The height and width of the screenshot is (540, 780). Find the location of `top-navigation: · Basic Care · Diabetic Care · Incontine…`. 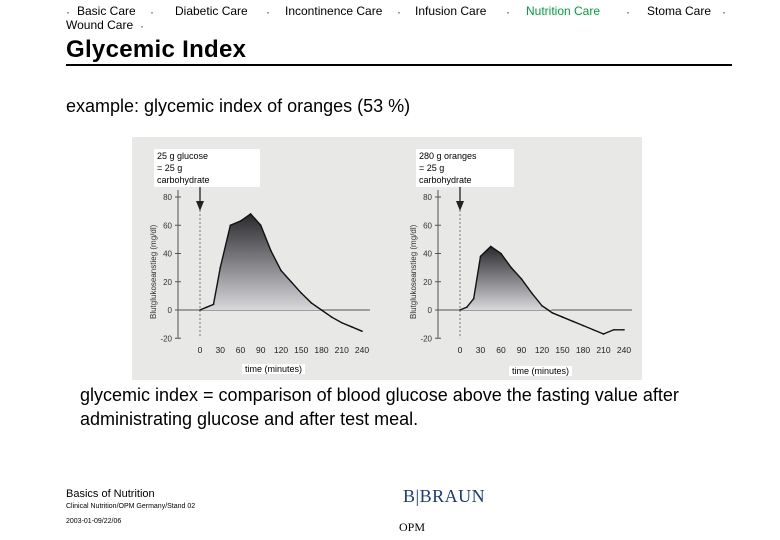

top-navigation: · Basic Care · Diabetic Care · Incontine… is located at coordinates (390, 19).